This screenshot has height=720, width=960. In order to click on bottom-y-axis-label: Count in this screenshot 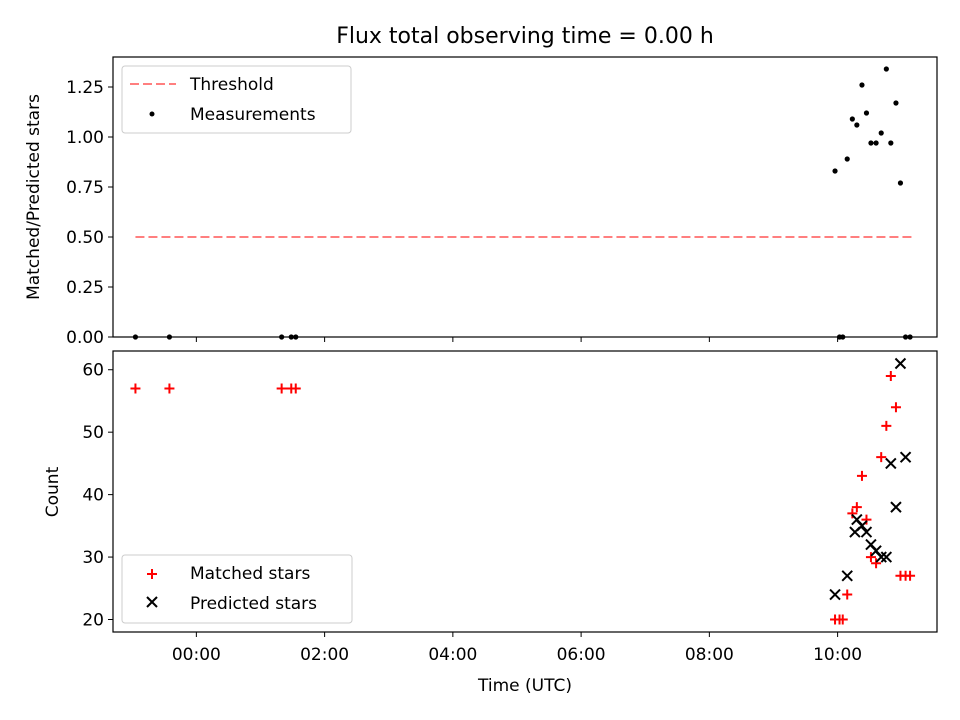, I will do `click(53, 491)`.